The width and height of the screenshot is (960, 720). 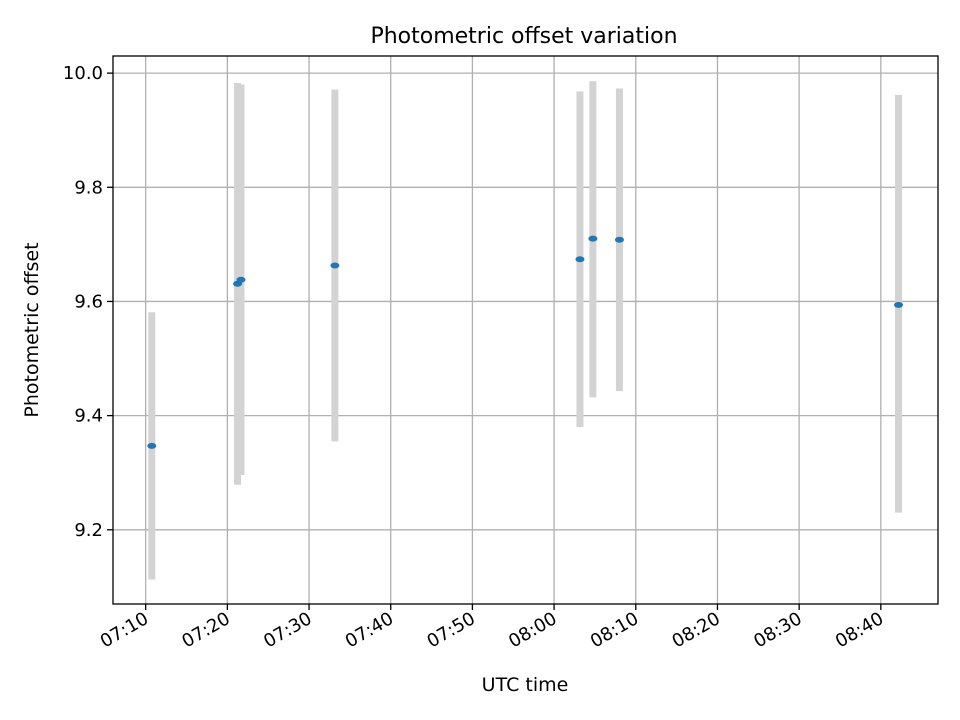 I want to click on y-tick-label: 9.6, so click(x=88, y=301).